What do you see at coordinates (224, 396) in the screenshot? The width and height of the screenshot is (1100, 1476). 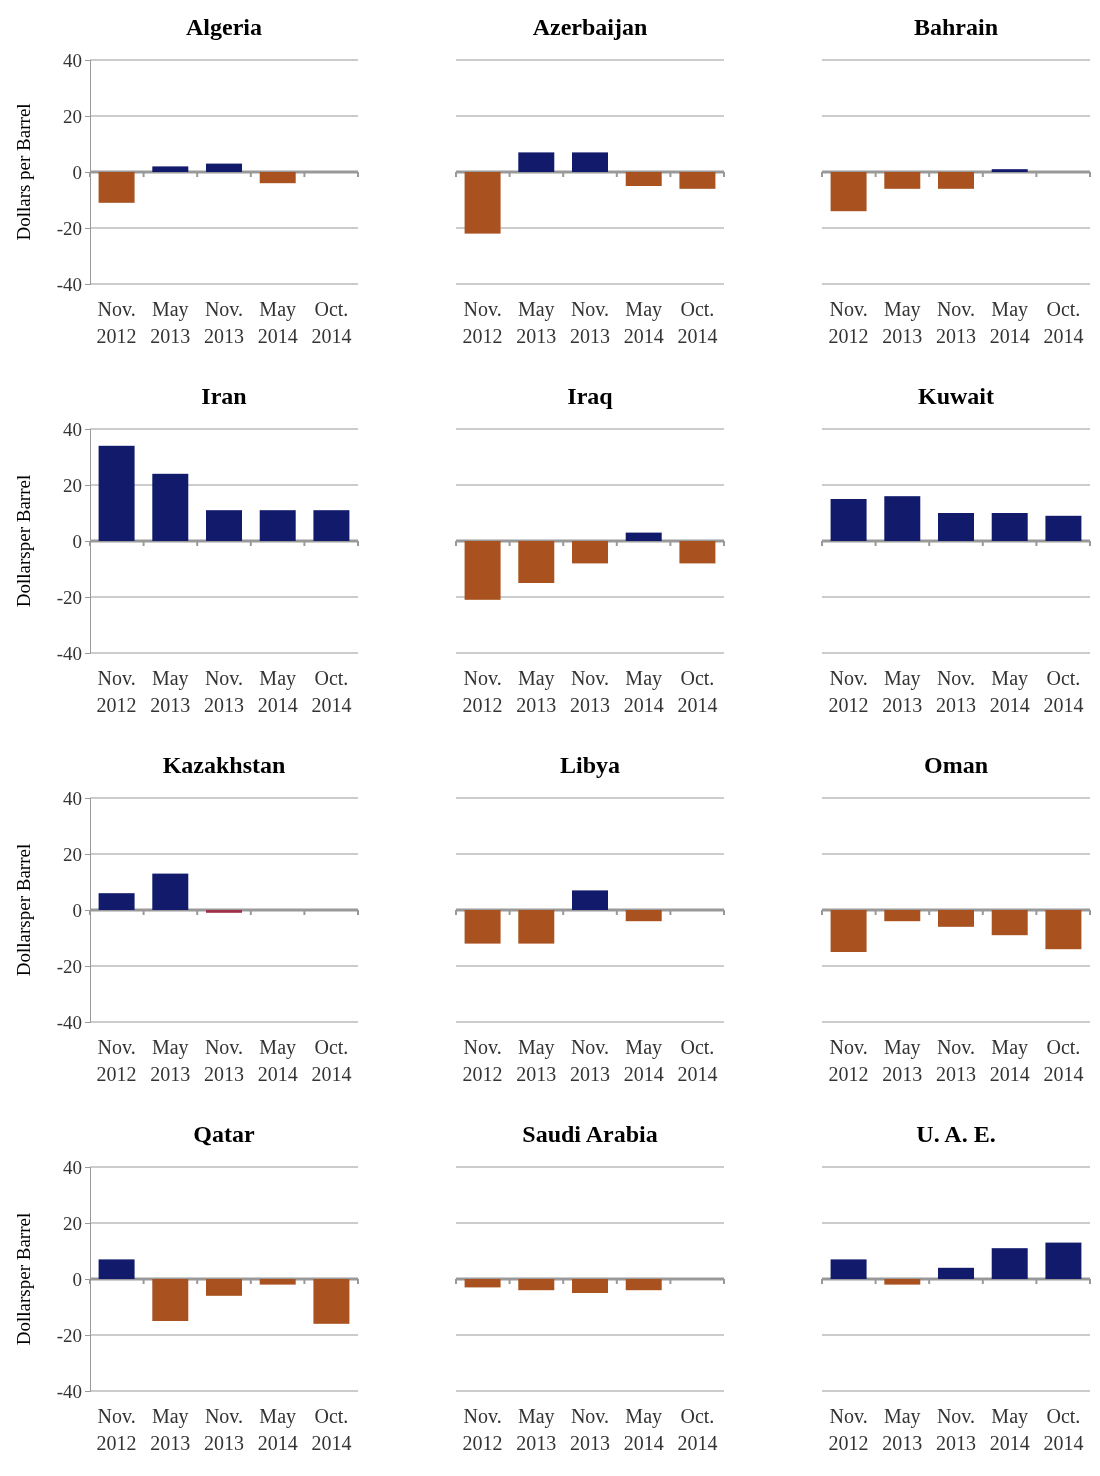 I see `chart-title: Iran` at bounding box center [224, 396].